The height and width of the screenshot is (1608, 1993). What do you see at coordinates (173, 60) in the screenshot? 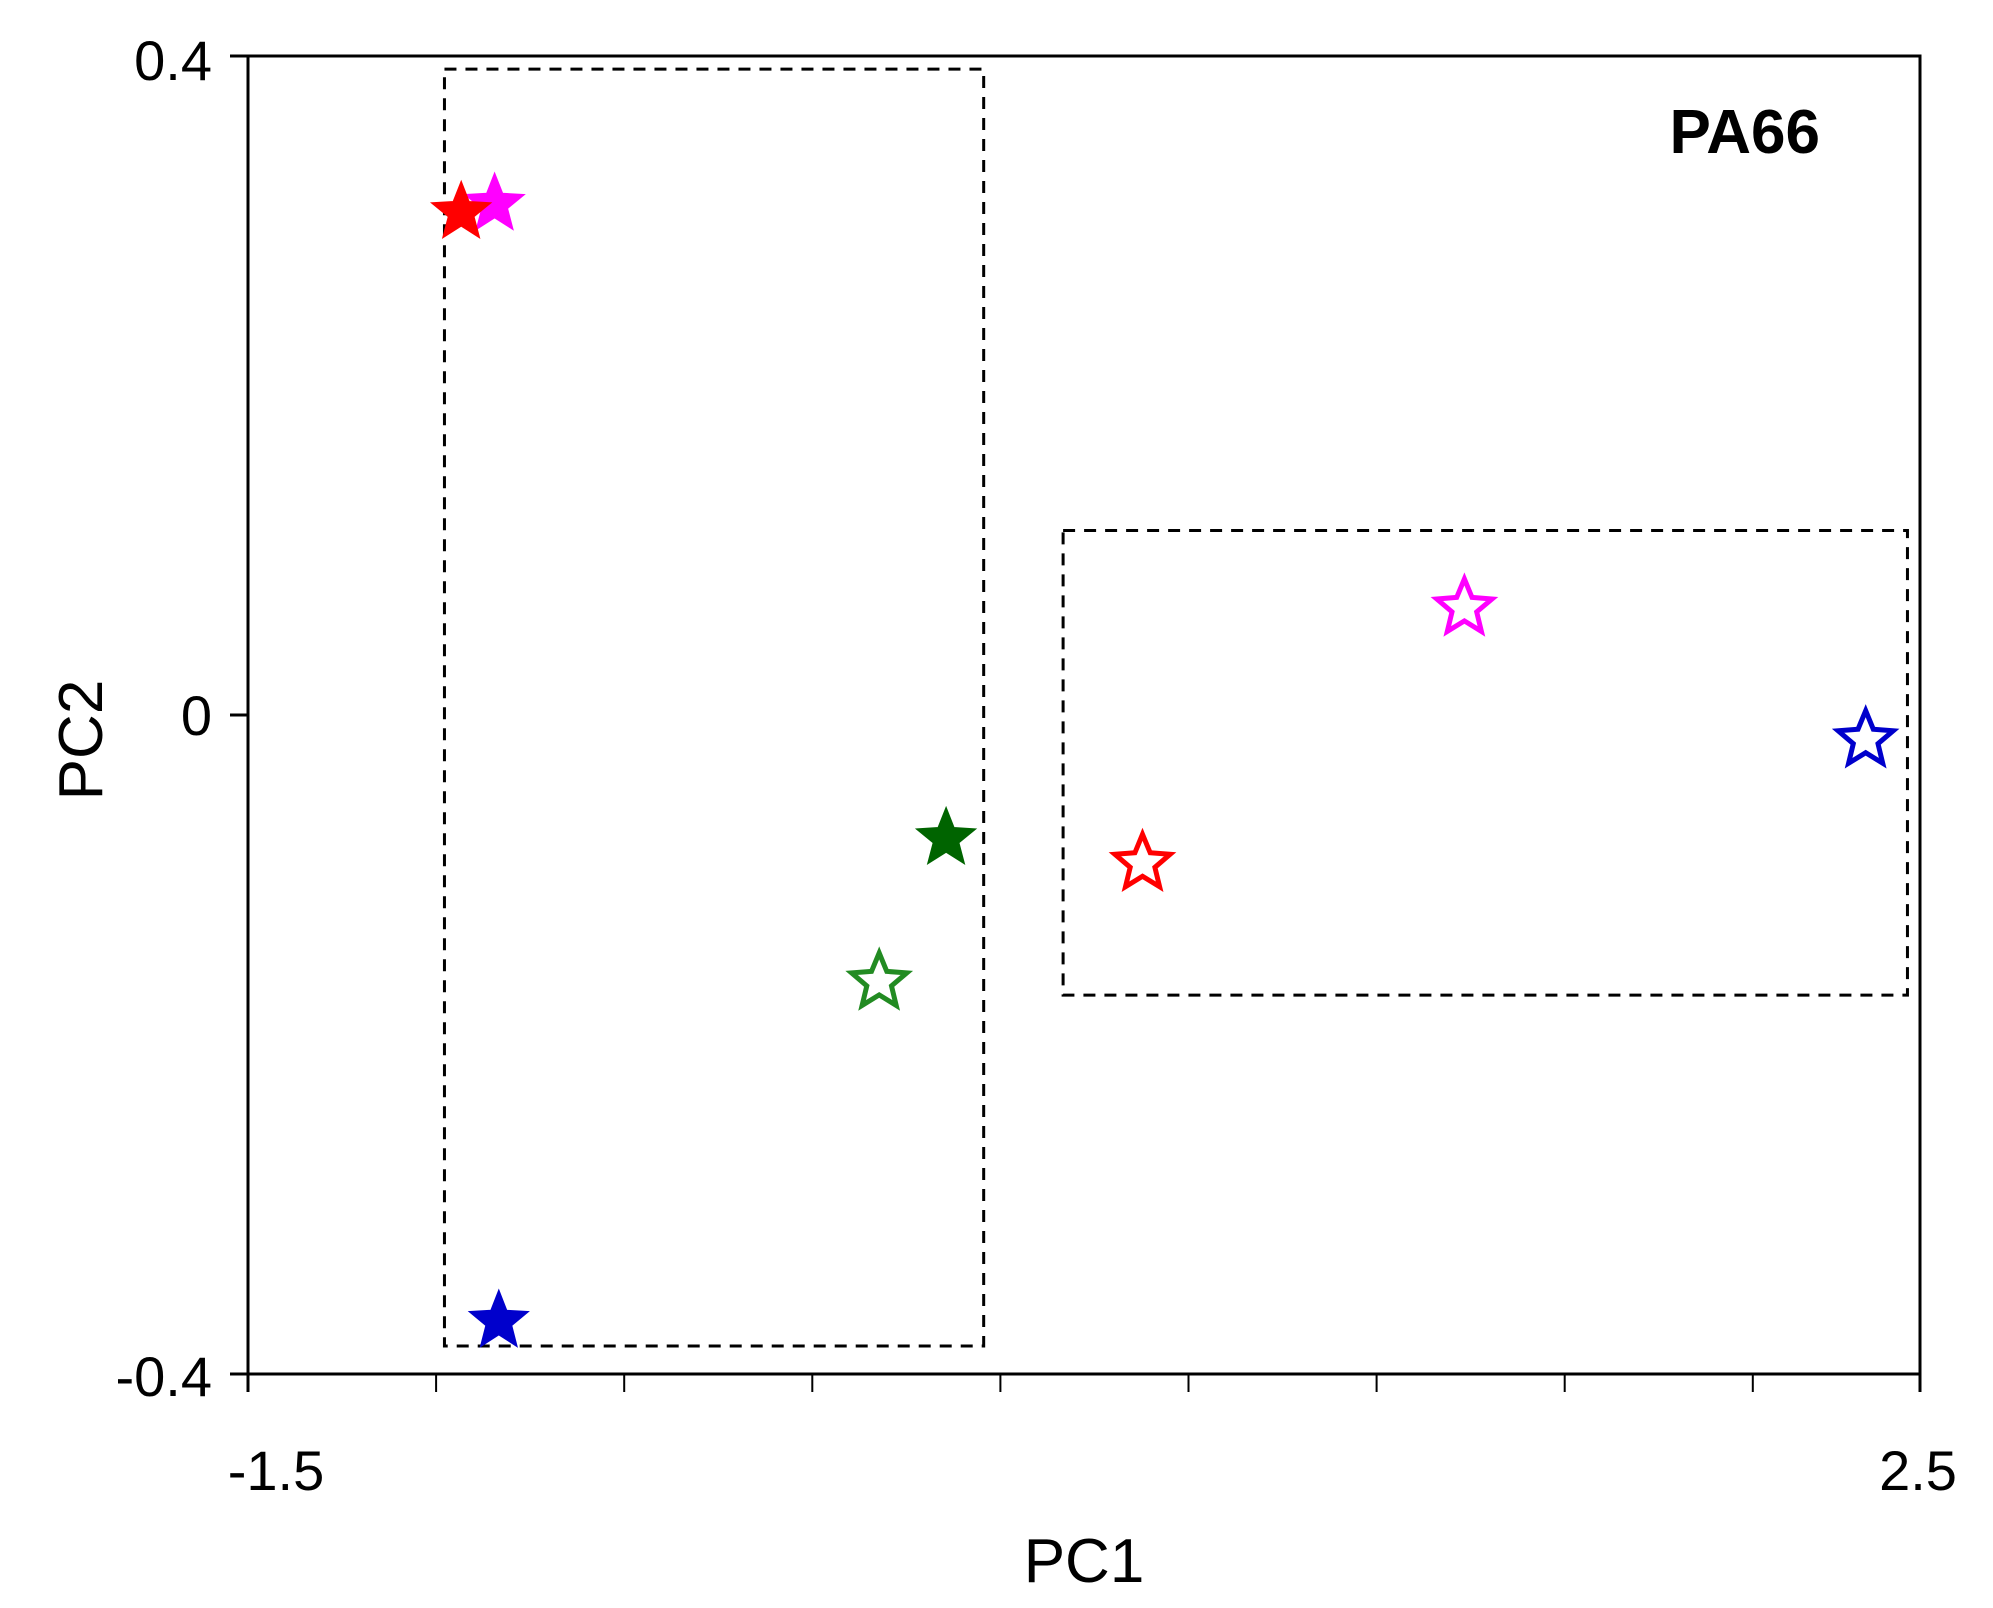
I see `y-tick-label-top: 0.4` at bounding box center [173, 60].